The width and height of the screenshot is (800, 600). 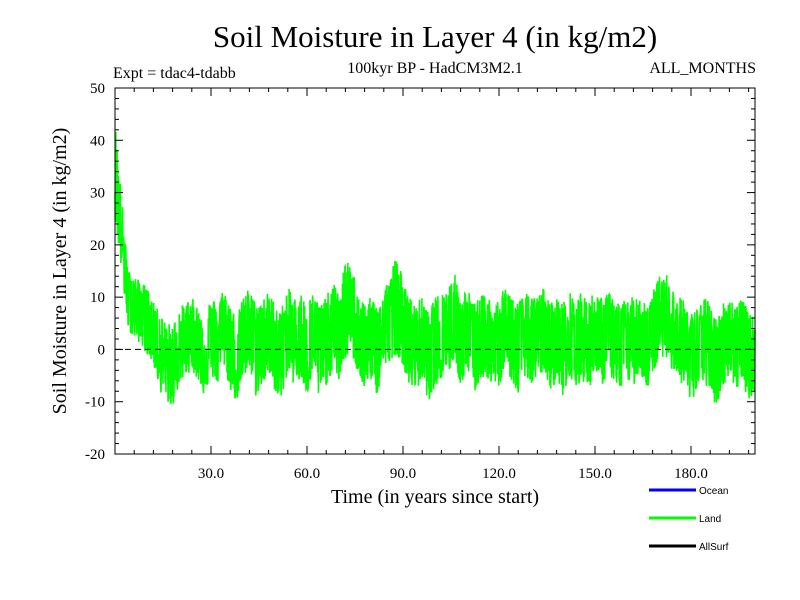 I want to click on x-tick-label: 90.0, so click(x=403, y=474).